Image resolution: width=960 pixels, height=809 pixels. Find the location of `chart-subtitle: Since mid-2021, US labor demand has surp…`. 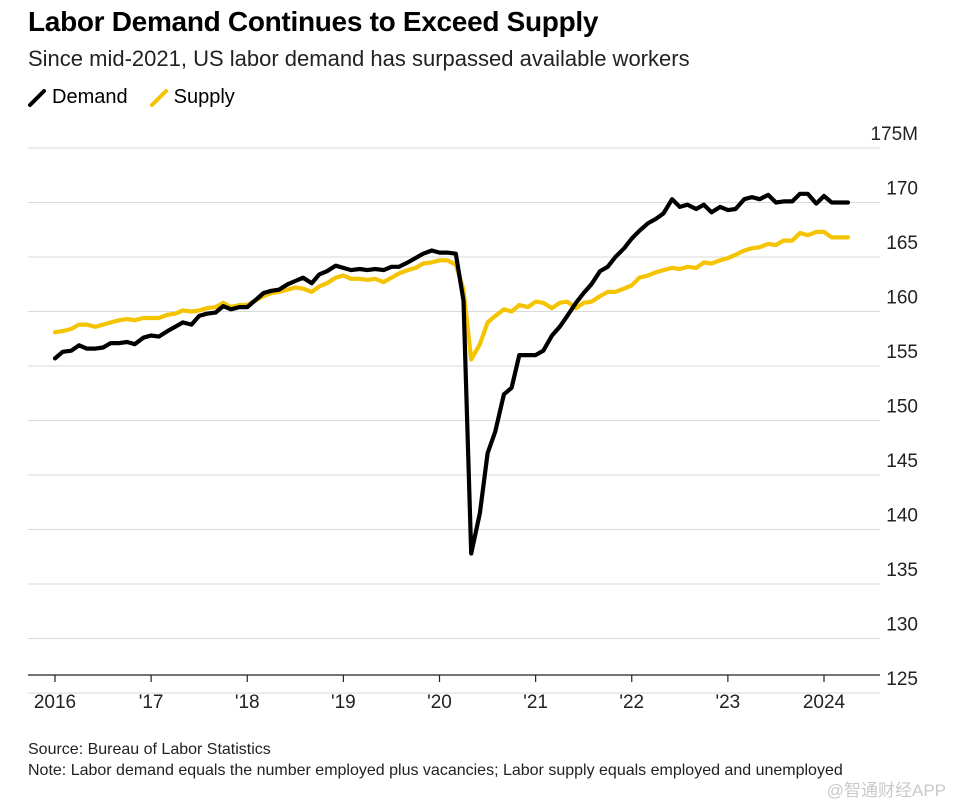

chart-subtitle: Since mid-2021, US labor demand has surp… is located at coordinates (359, 58).